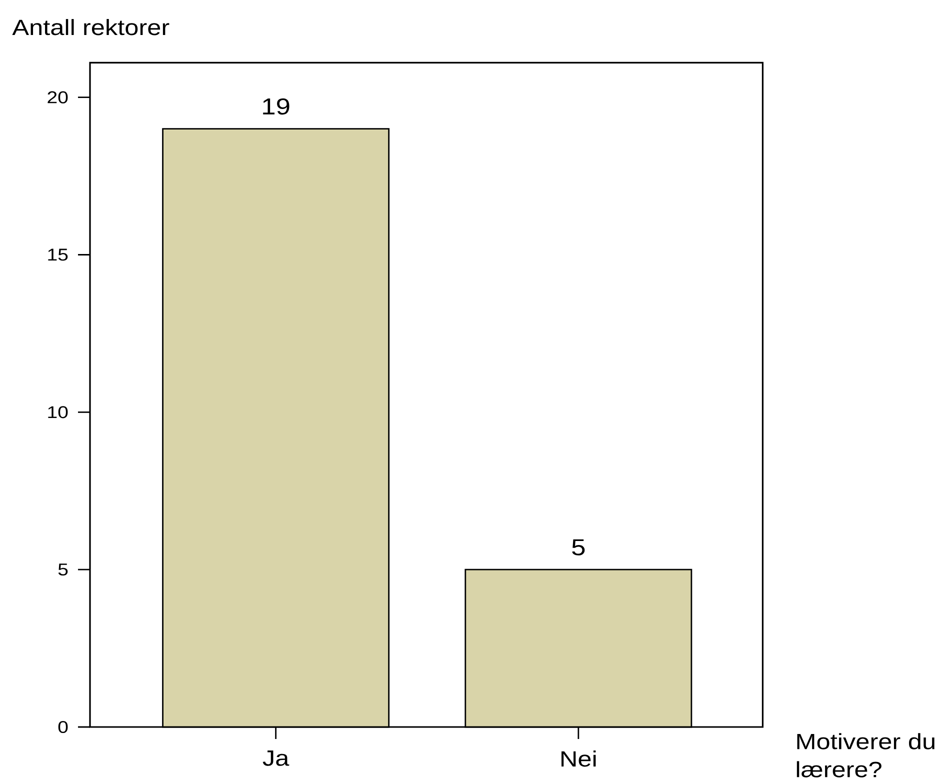 This screenshot has height=782, width=945. I want to click on y-axis-title: Antall rektorer, so click(91, 27).